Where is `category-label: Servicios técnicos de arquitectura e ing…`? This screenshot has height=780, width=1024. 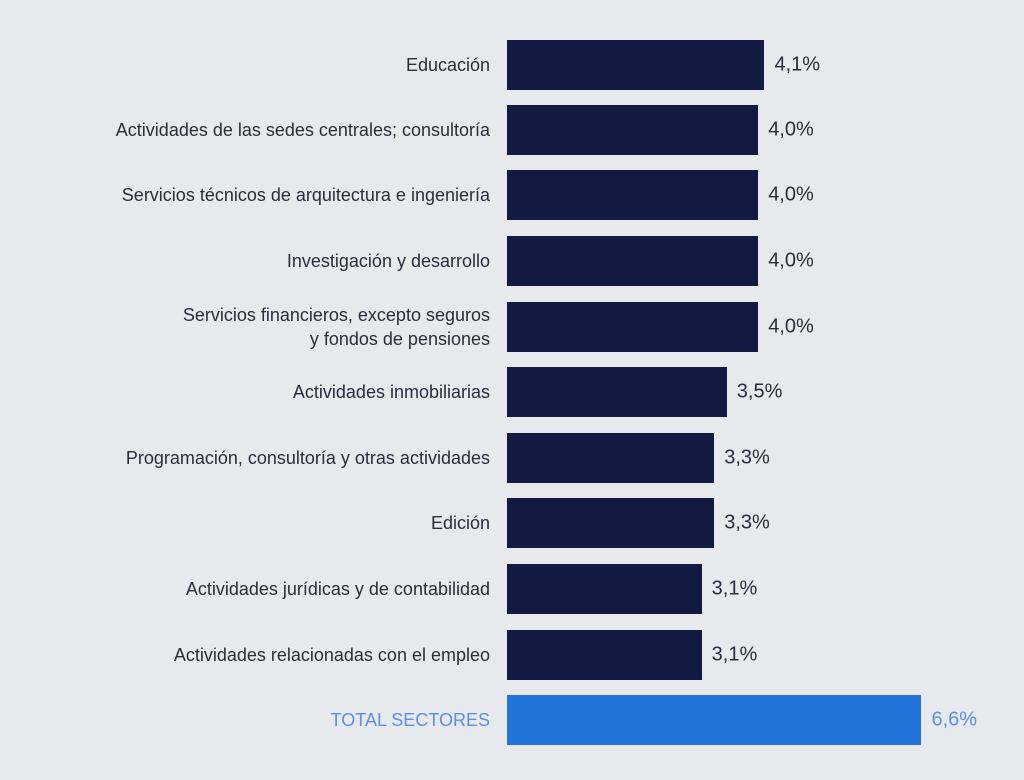 category-label: Servicios técnicos de arquitectura e ing… is located at coordinates (305, 195).